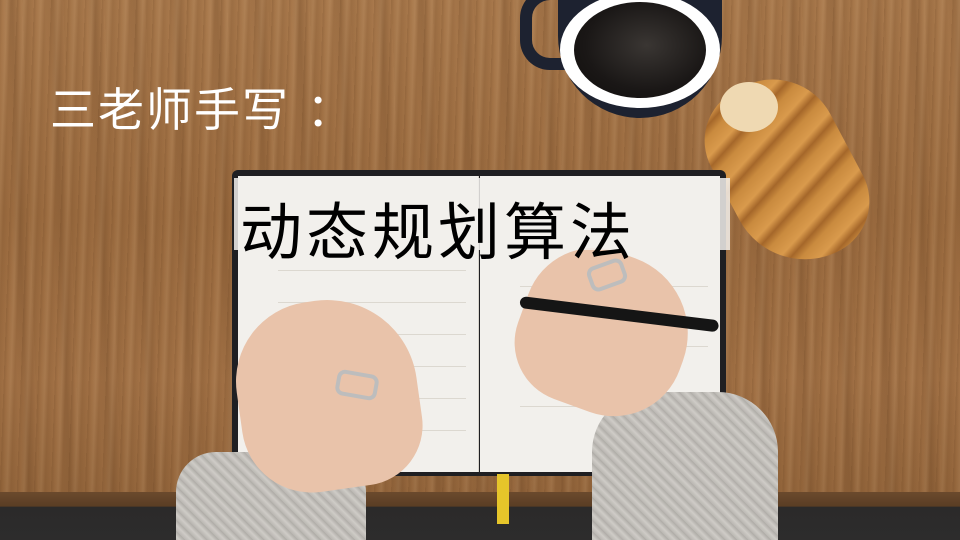 The height and width of the screenshot is (540, 960). Describe the element at coordinates (503, 499) in the screenshot. I see `bookmark-ribbon` at that location.